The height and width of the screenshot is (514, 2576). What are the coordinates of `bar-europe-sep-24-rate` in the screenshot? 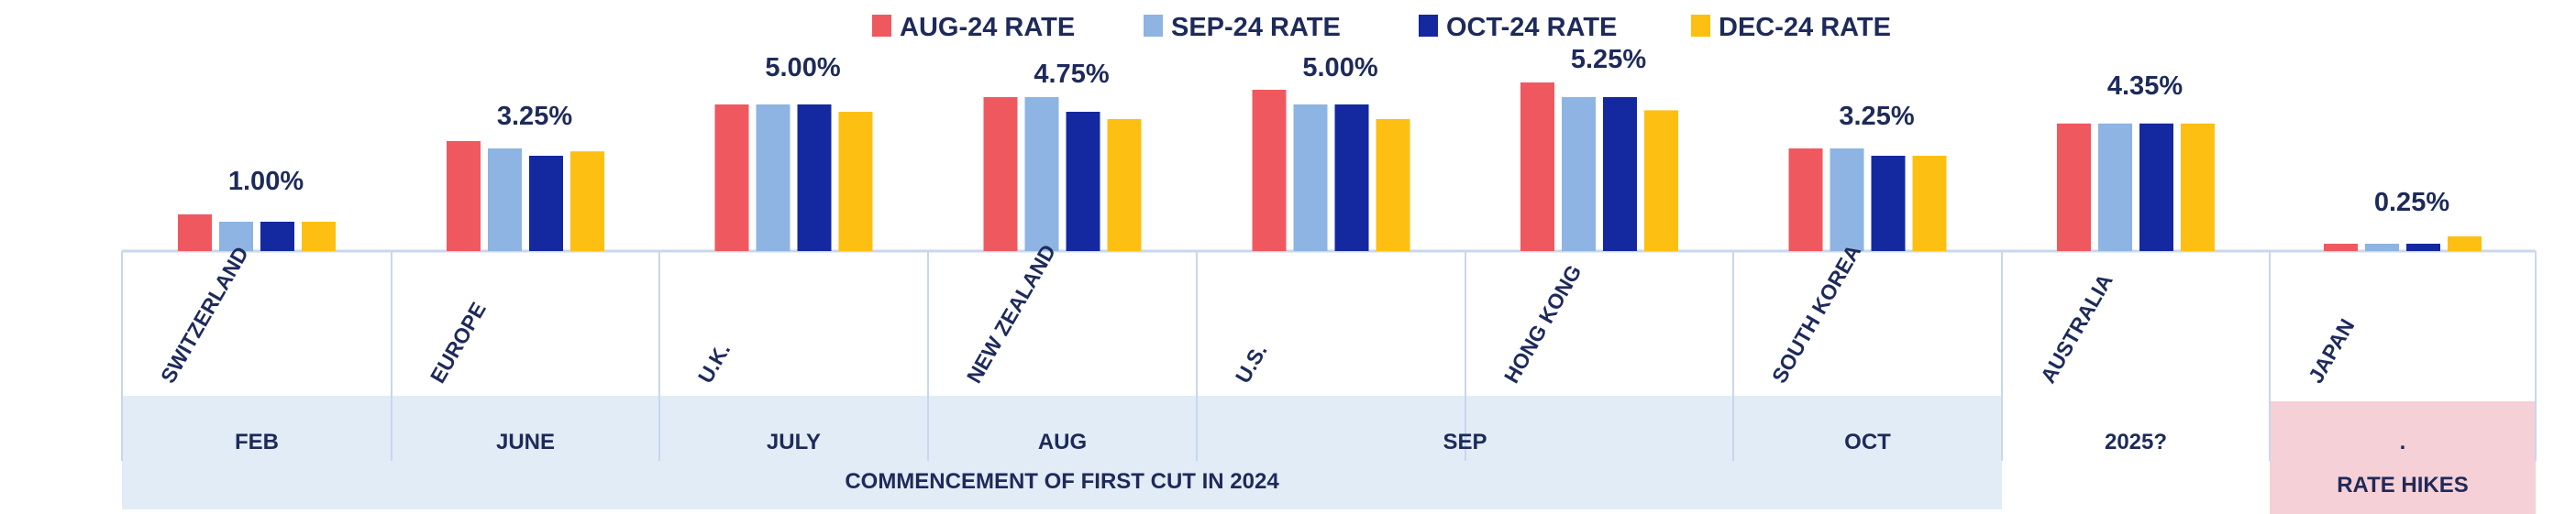 It's located at (505, 199).